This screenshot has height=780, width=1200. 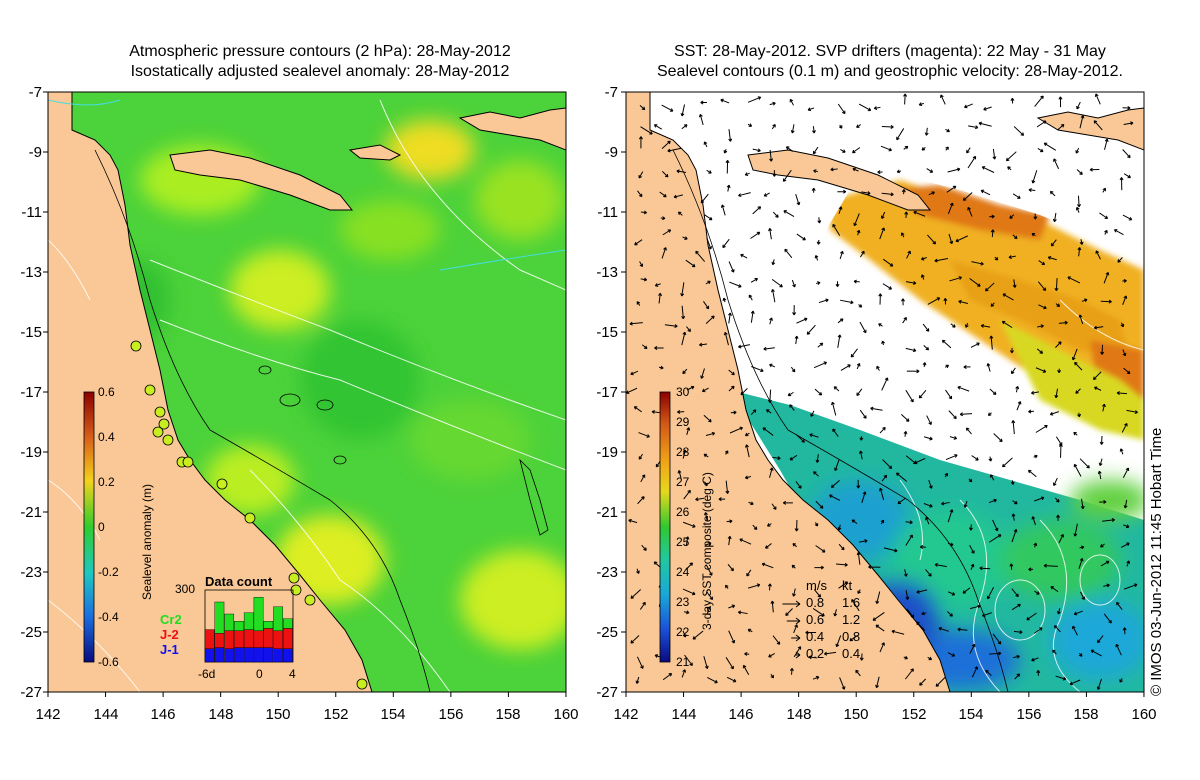 What do you see at coordinates (31, 392) in the screenshot?
I see `lat-tick: -17` at bounding box center [31, 392].